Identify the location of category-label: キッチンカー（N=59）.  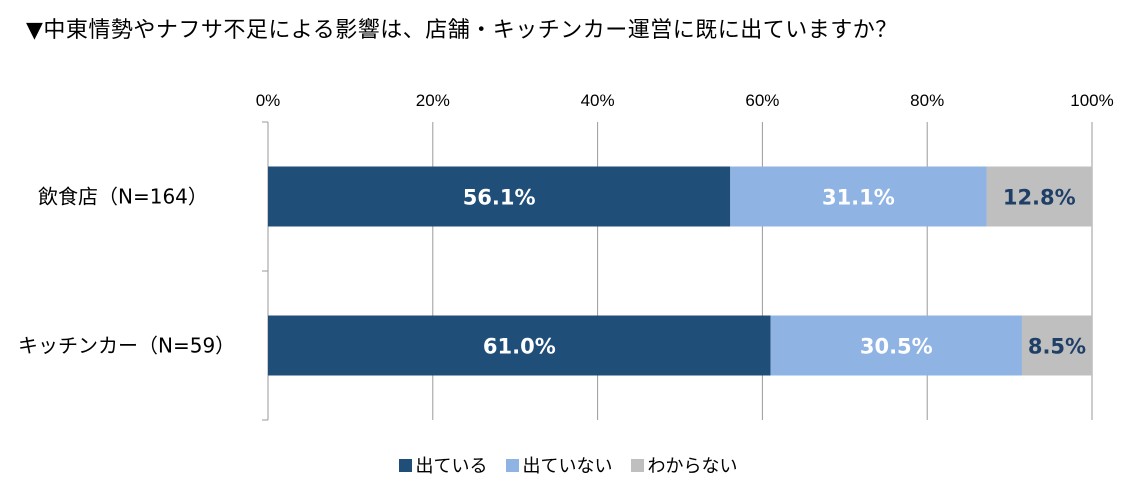
(126, 346).